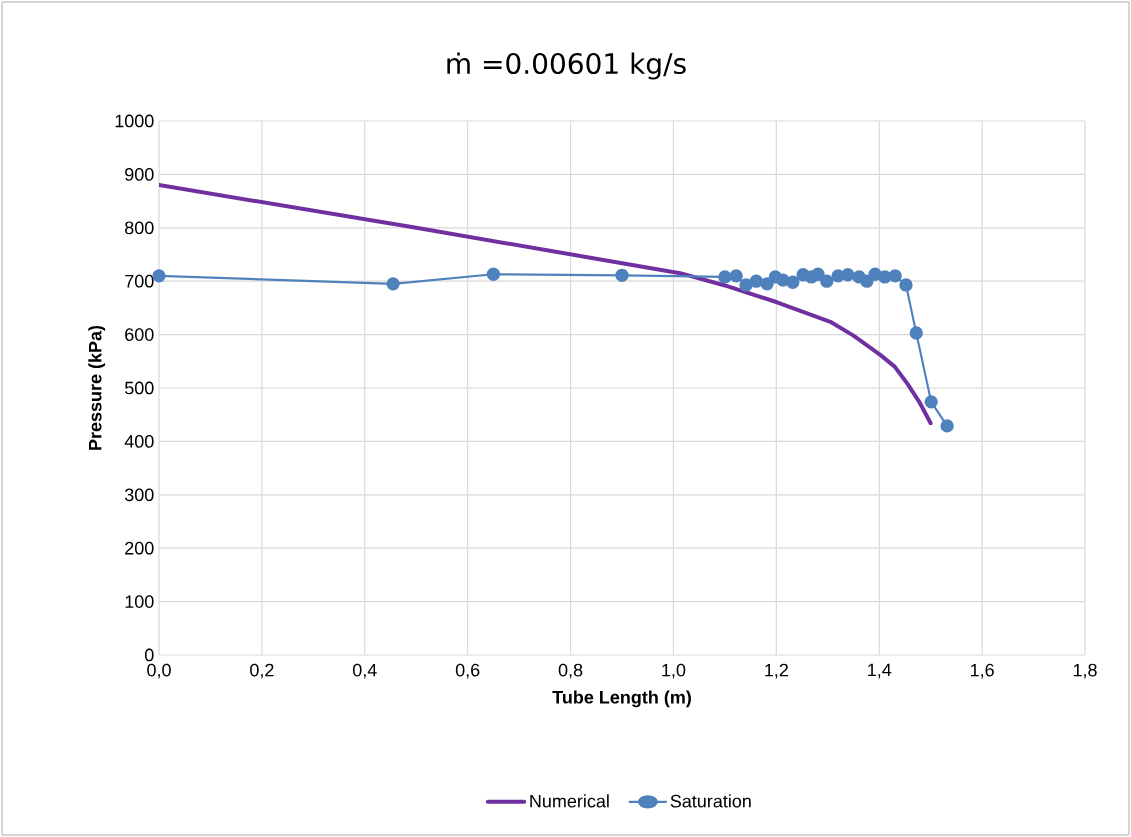 This screenshot has height=837, width=1131. What do you see at coordinates (776, 671) in the screenshot?
I see `x-tick-label: 1,2` at bounding box center [776, 671].